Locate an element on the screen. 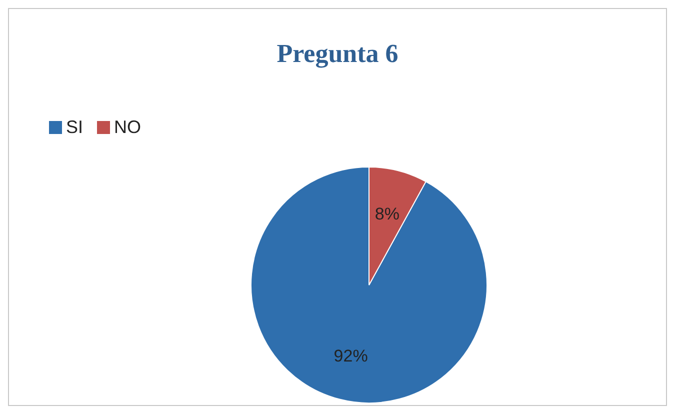 The image size is (675, 414). legend-label: NO is located at coordinates (127, 127).